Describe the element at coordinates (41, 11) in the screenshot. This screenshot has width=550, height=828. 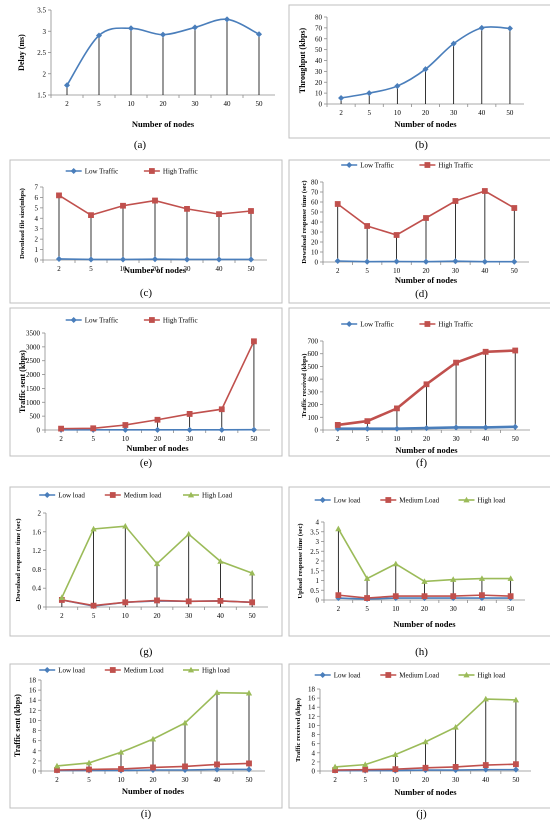
I see `y-tick-label: 3.5` at that location.